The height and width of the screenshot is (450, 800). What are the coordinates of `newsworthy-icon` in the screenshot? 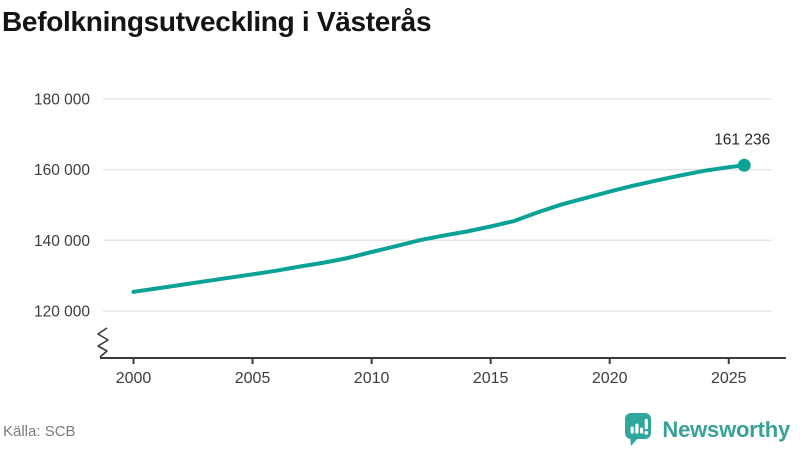 It's located at (638, 429).